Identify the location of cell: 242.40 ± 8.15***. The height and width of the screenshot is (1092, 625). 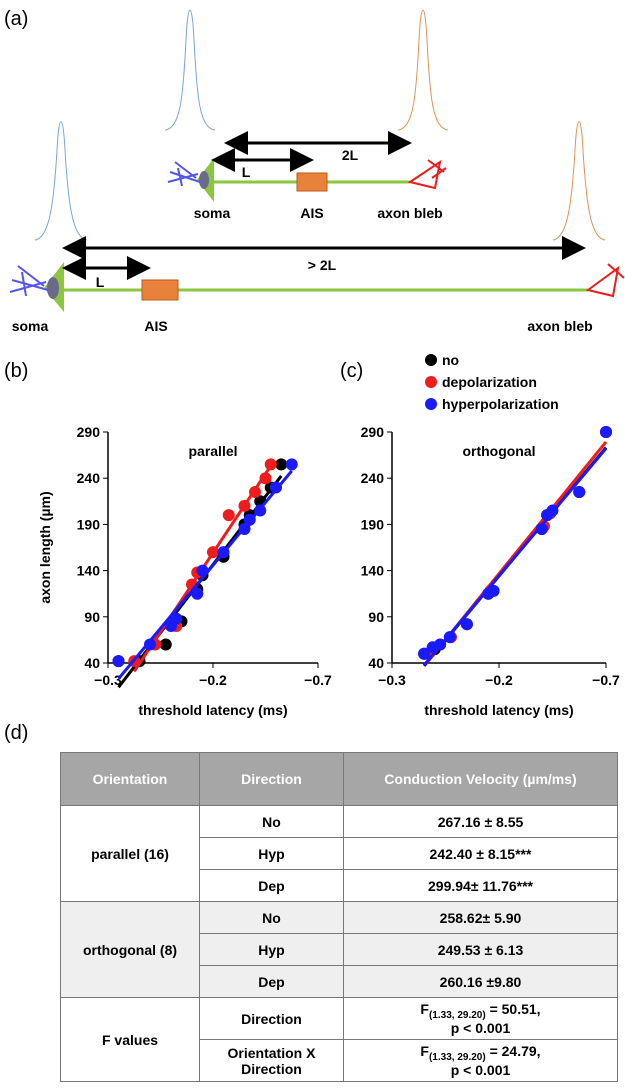
(480, 853).